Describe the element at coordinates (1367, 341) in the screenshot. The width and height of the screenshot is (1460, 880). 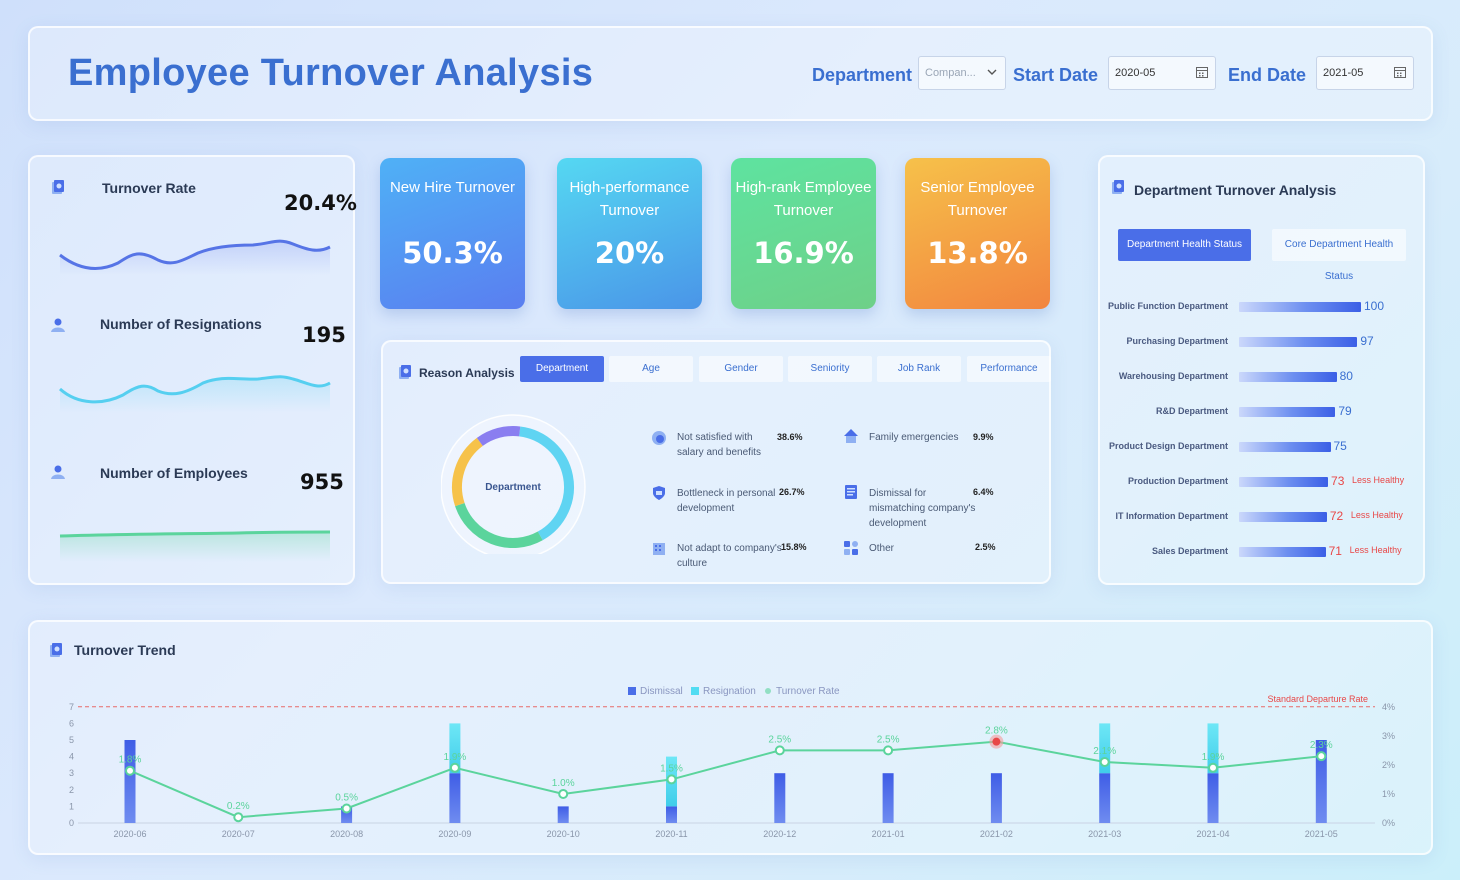
I see `department-value: 97` at that location.